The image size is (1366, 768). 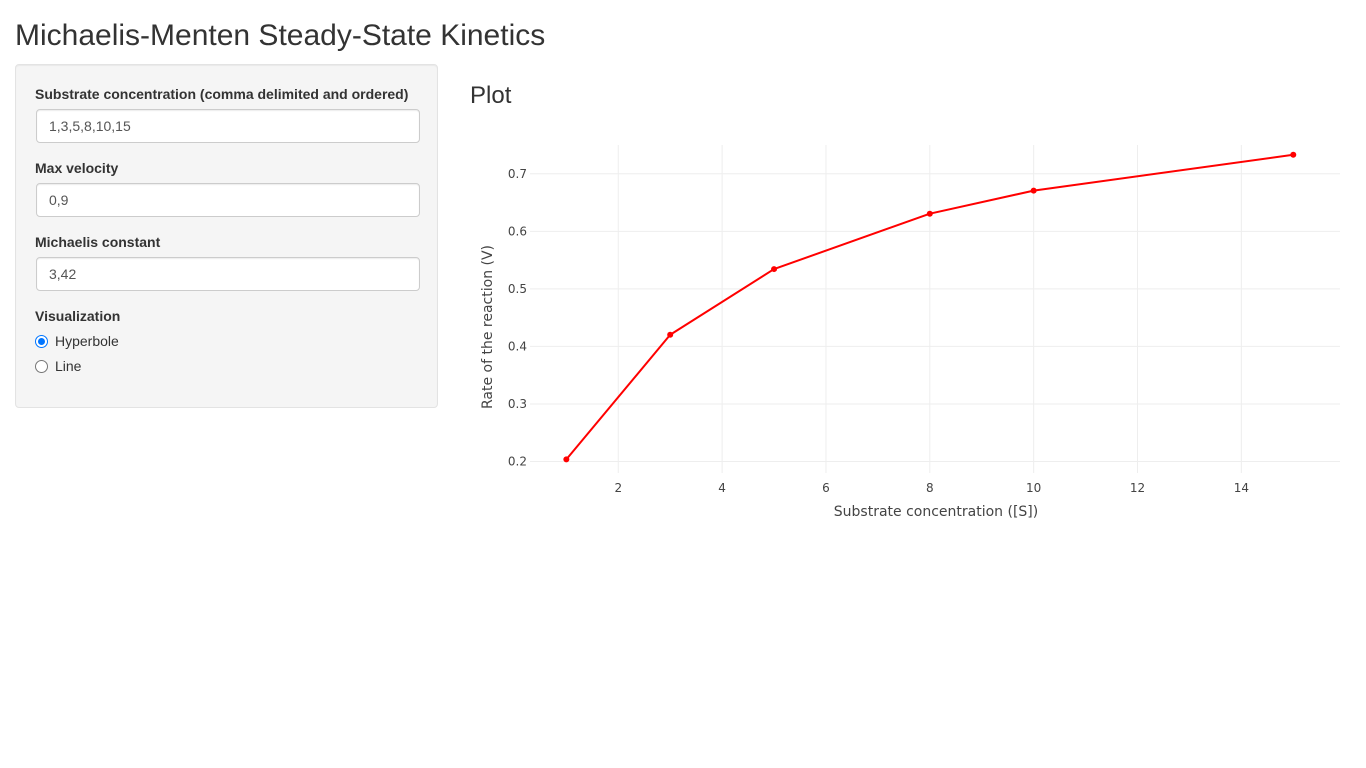 I want to click on y-tick-label: 0.4, so click(x=517, y=346).